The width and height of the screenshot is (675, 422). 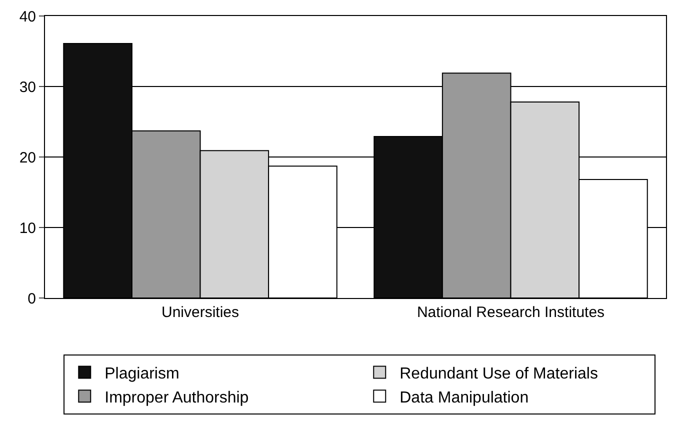 What do you see at coordinates (200, 312) in the screenshot?
I see `x-tick-label: Universities` at bounding box center [200, 312].